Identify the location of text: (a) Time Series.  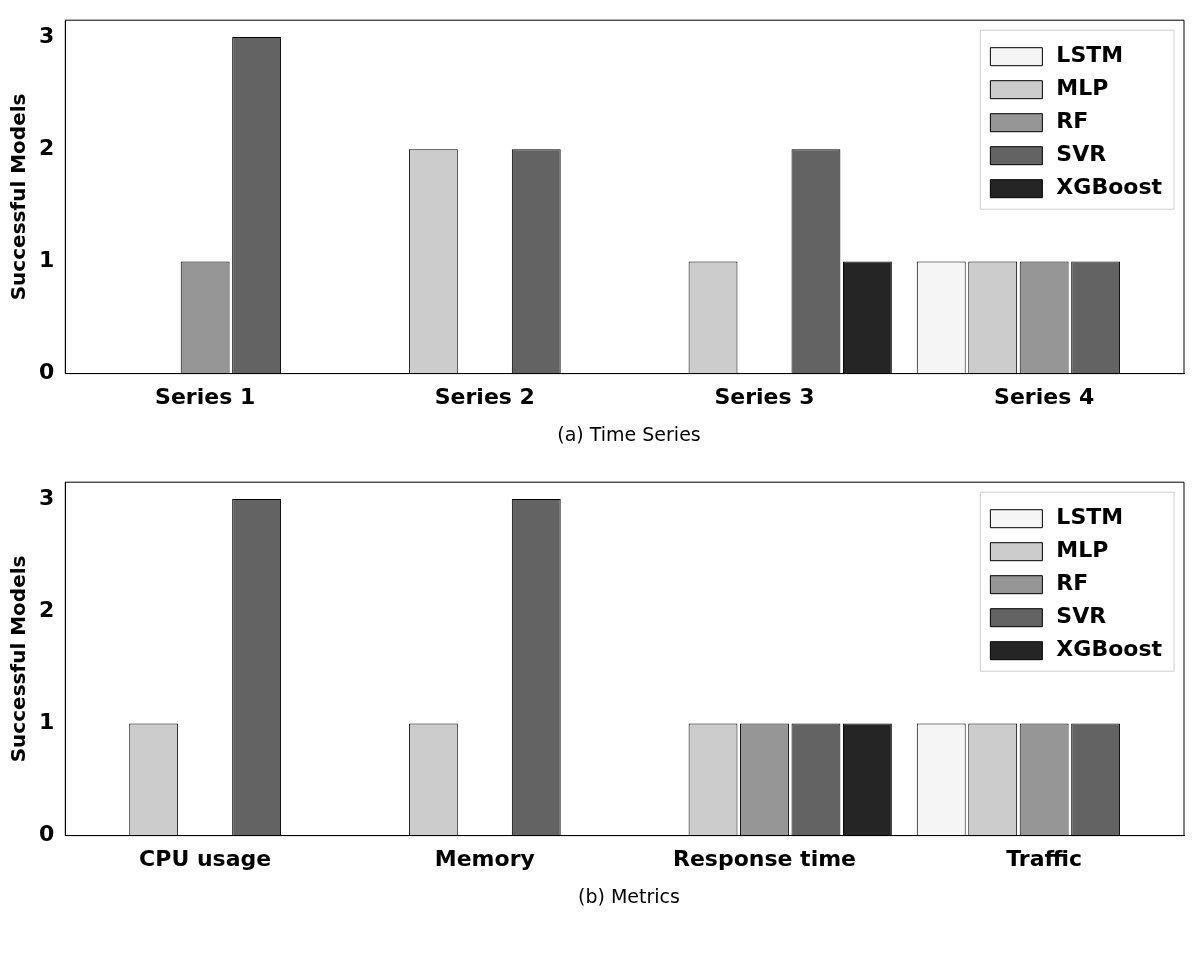
(629, 434).